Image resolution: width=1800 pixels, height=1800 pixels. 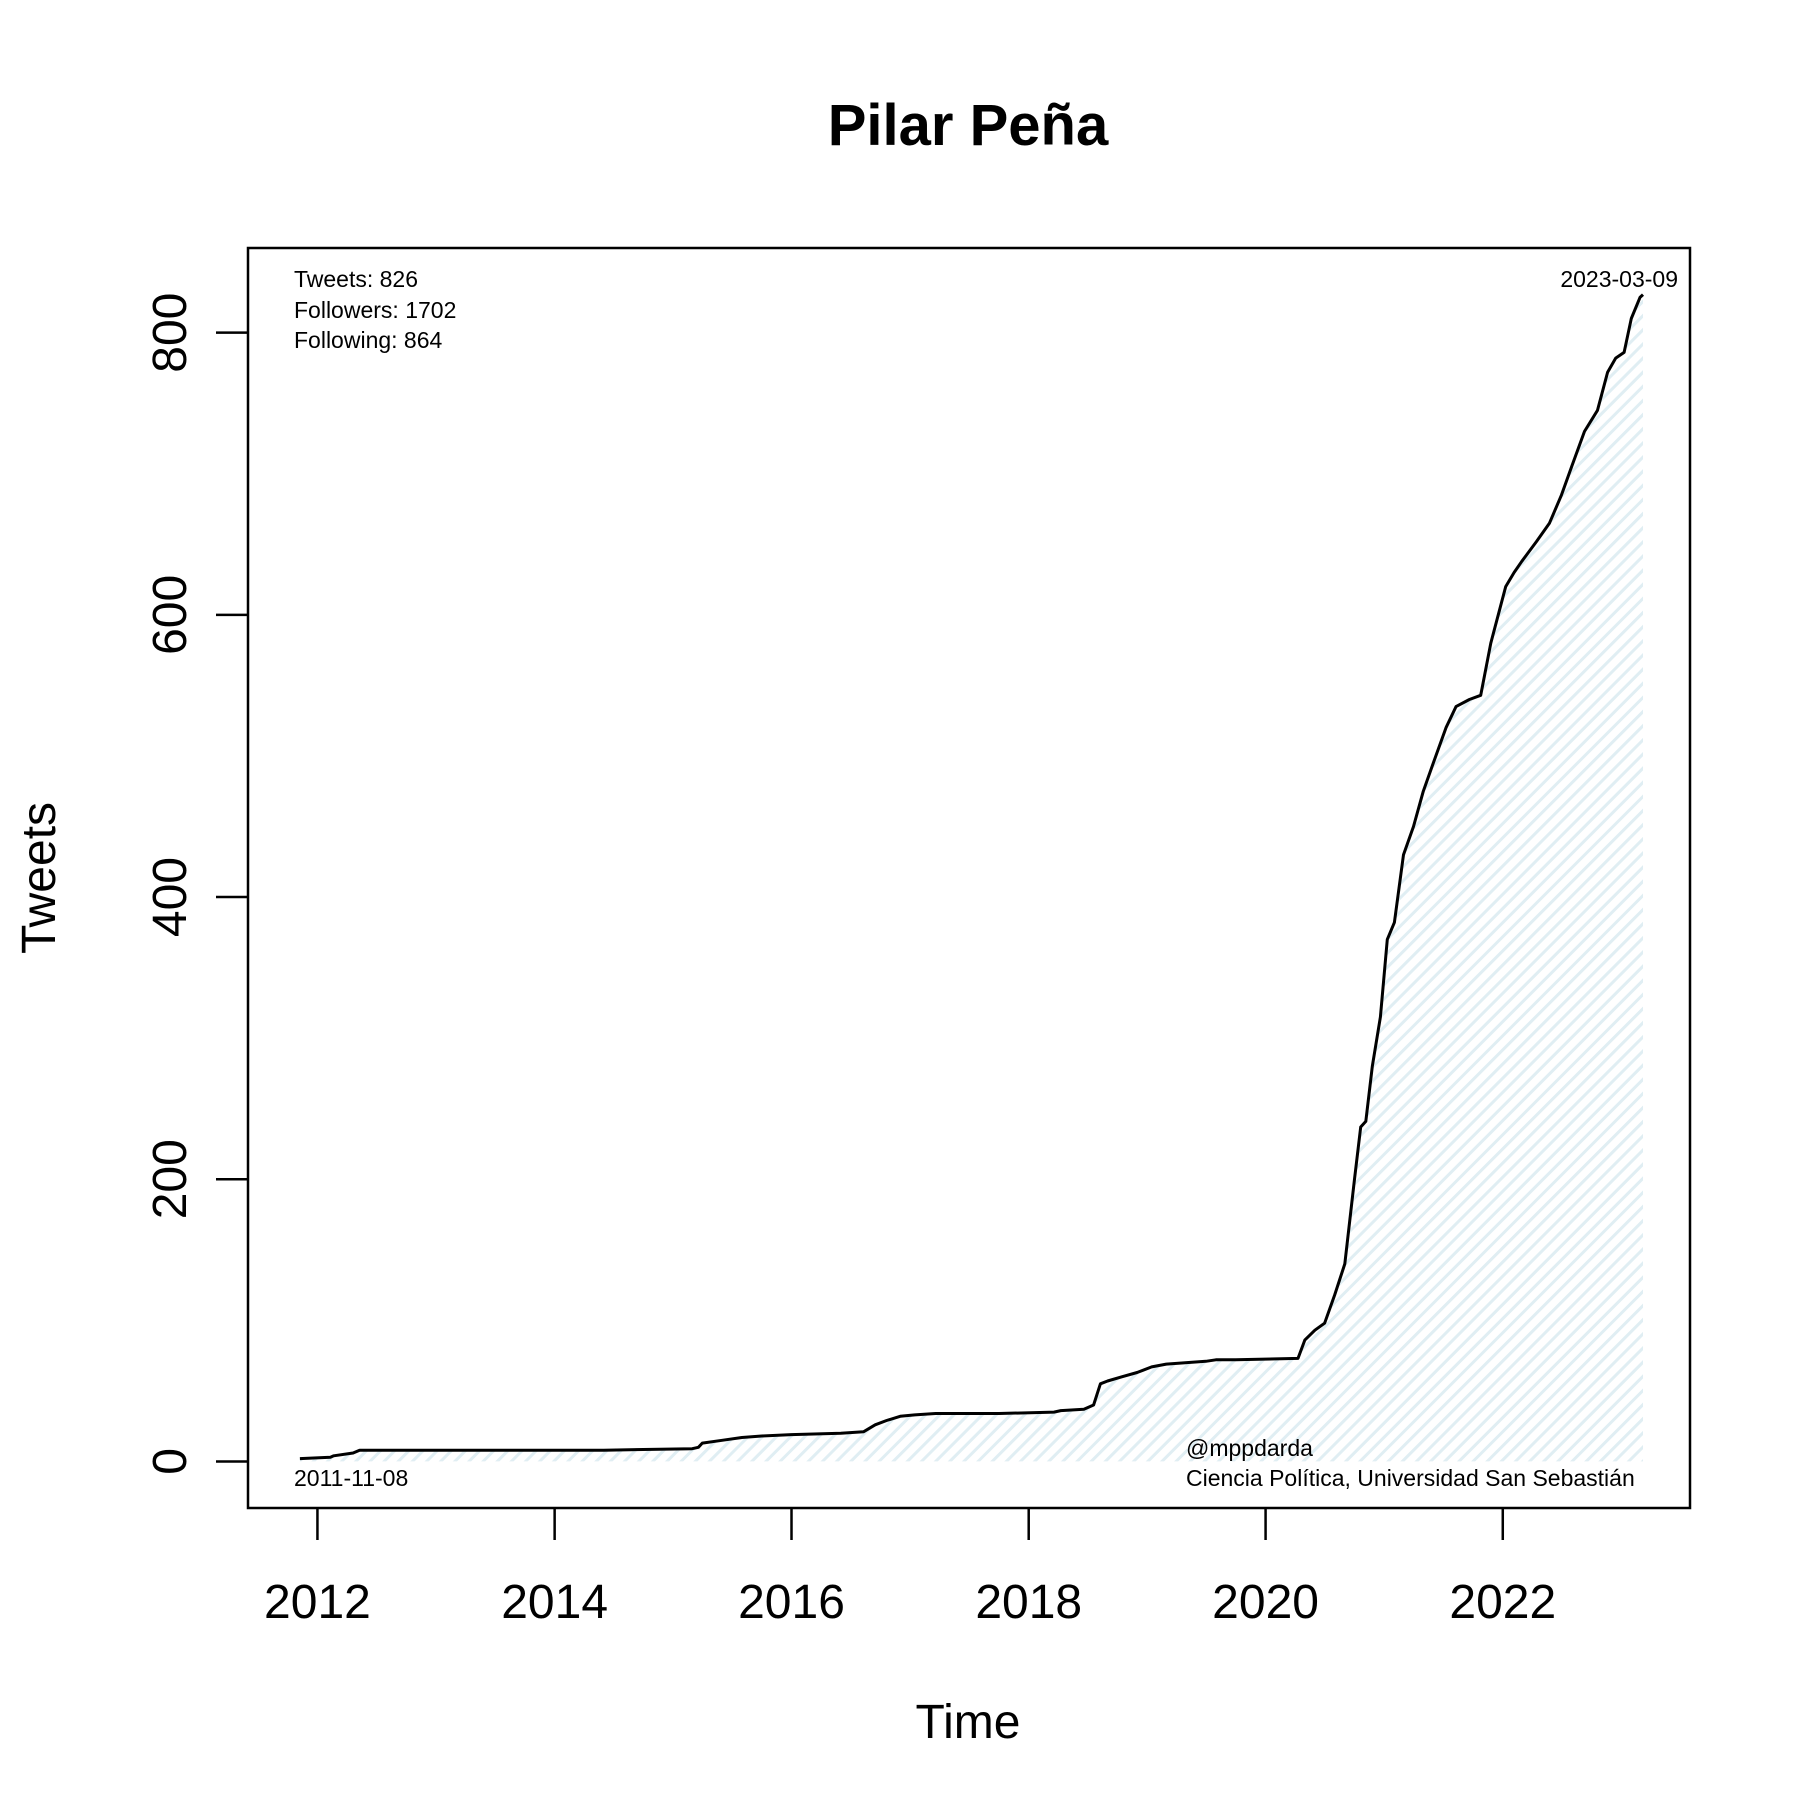 What do you see at coordinates (351, 1478) in the screenshot?
I see `start-date-label: 2011-11-08` at bounding box center [351, 1478].